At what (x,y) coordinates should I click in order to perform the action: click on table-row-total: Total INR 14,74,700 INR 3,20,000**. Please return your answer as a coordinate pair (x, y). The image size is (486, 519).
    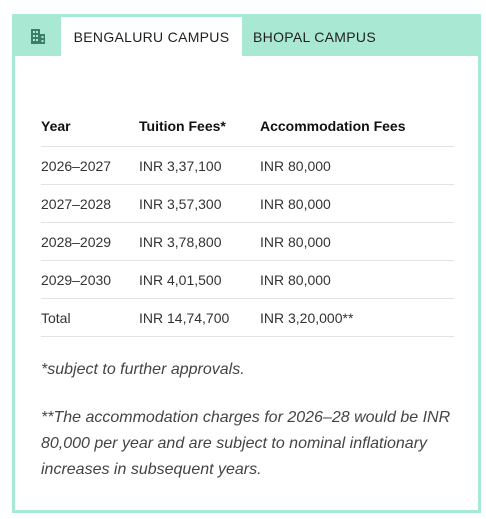
    Looking at the image, I should click on (247, 317).